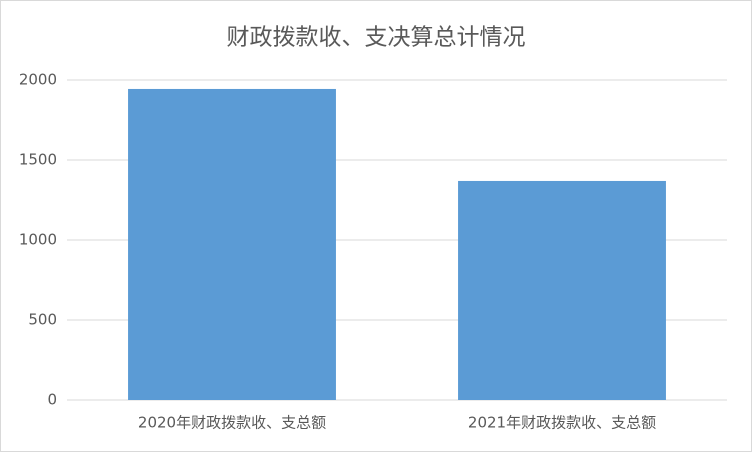  I want to click on chart-title: 财政拨款收、支决算总计情况, so click(376, 38).